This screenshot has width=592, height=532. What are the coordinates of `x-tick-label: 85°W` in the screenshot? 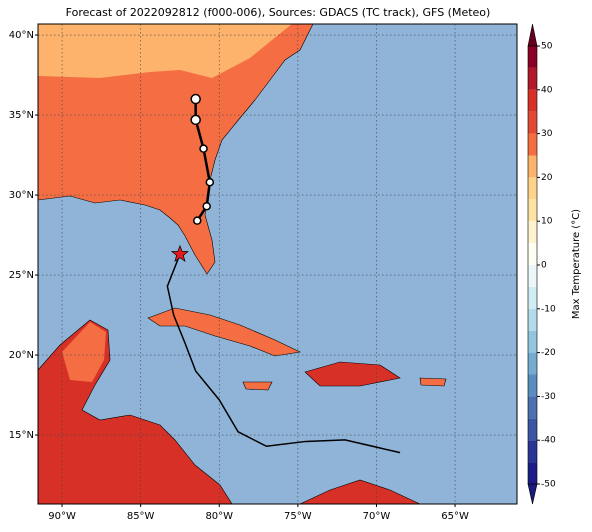 It's located at (141, 516).